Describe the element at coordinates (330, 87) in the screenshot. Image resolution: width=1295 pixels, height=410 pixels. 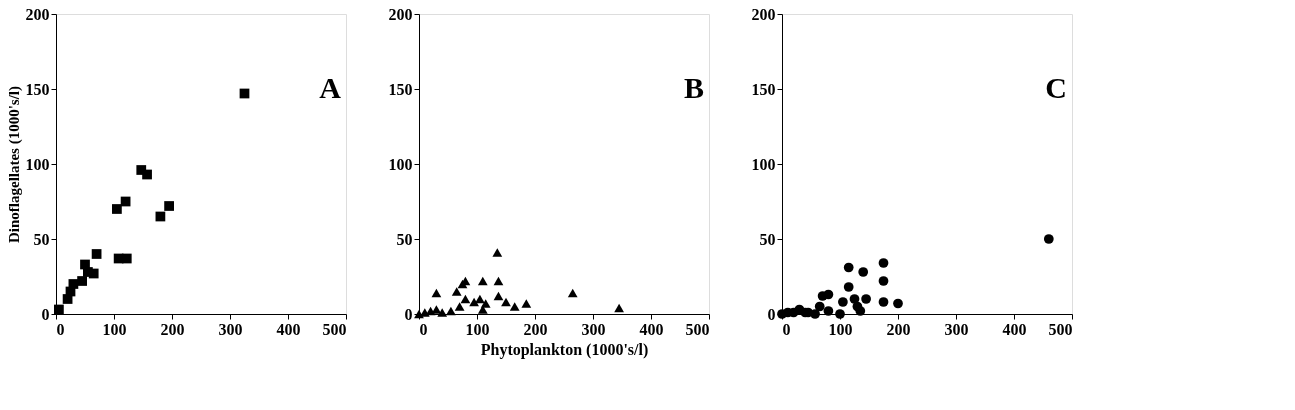
I see `annotation: A` at that location.